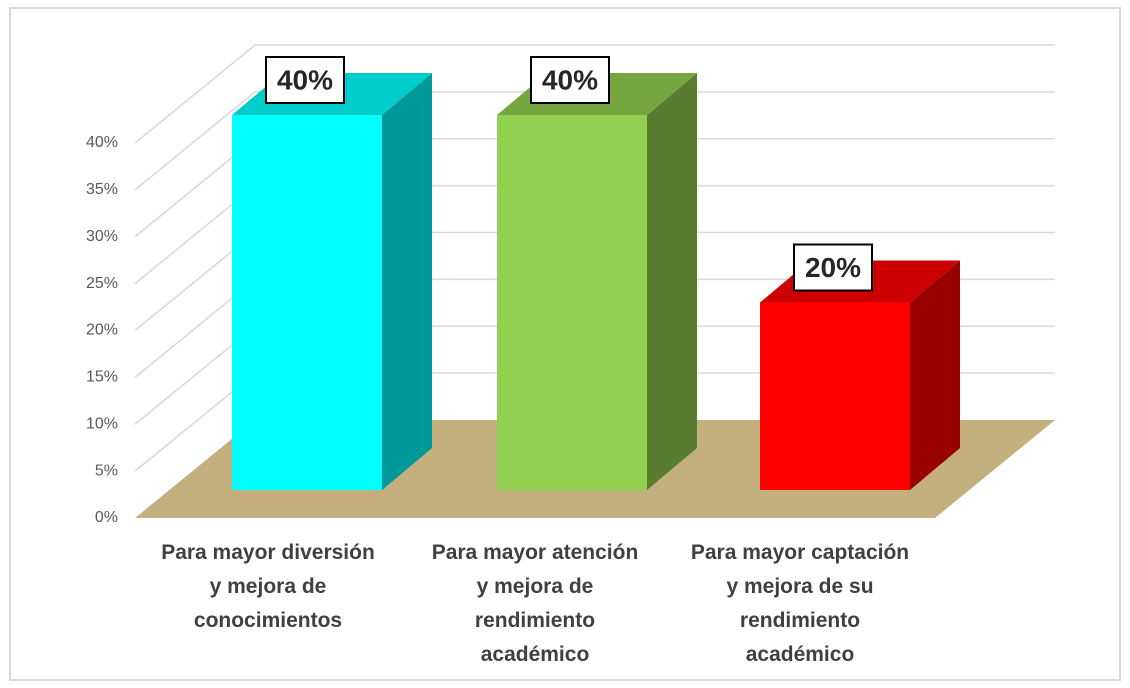 The image size is (1130, 688). Describe the element at coordinates (102, 283) in the screenshot. I see `y-tick-label: 25%` at that location.